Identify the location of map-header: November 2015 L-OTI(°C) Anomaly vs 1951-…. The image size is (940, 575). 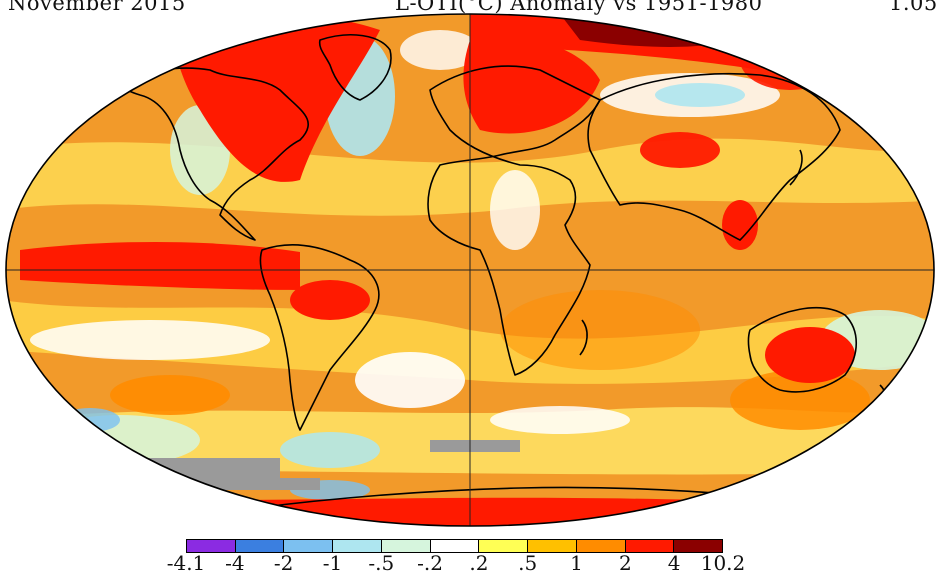
(470, 7).